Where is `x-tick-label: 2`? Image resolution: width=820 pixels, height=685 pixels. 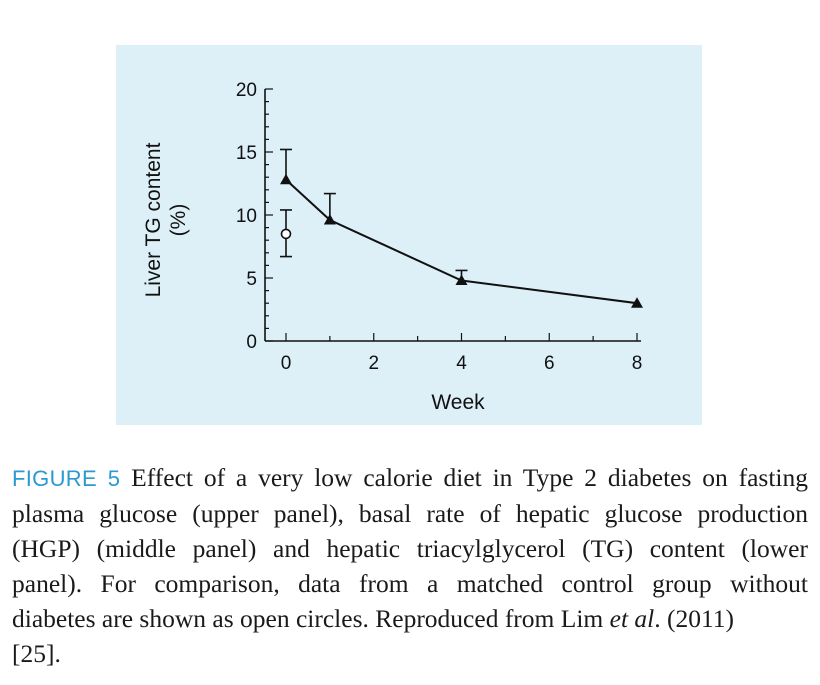 x-tick-label: 2 is located at coordinates (373, 363).